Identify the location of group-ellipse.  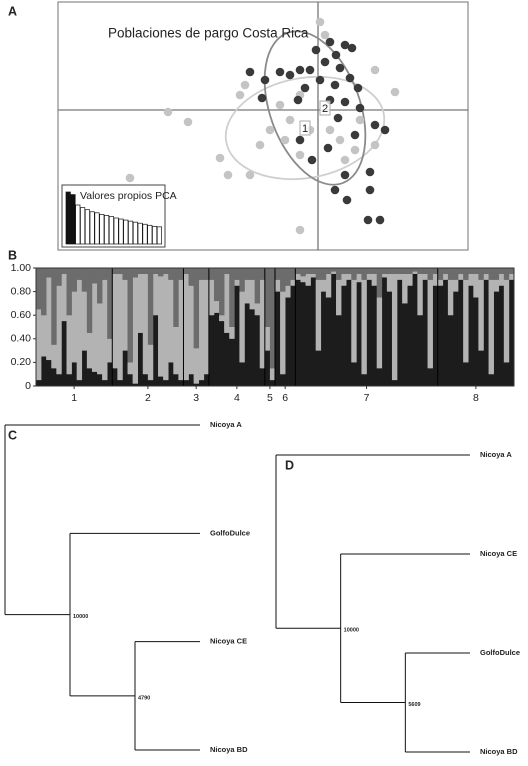
(315, 108).